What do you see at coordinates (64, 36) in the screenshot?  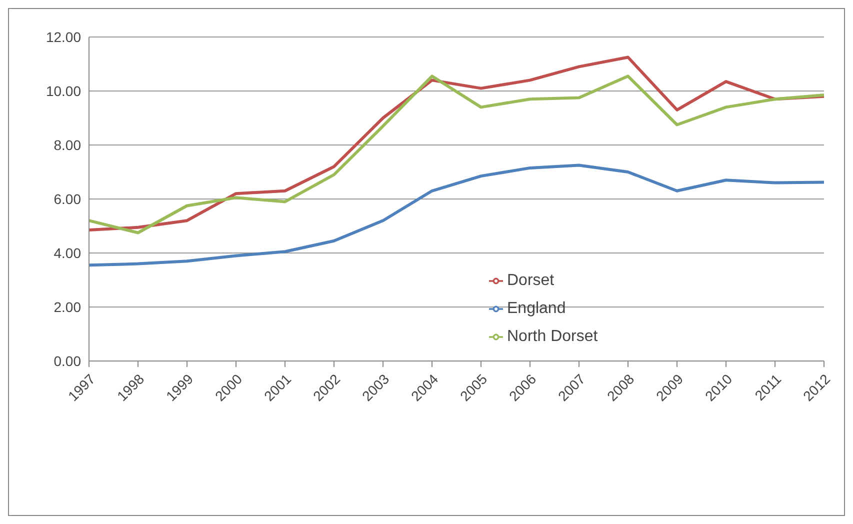 I see `y-tick-label: 12.00` at bounding box center [64, 36].